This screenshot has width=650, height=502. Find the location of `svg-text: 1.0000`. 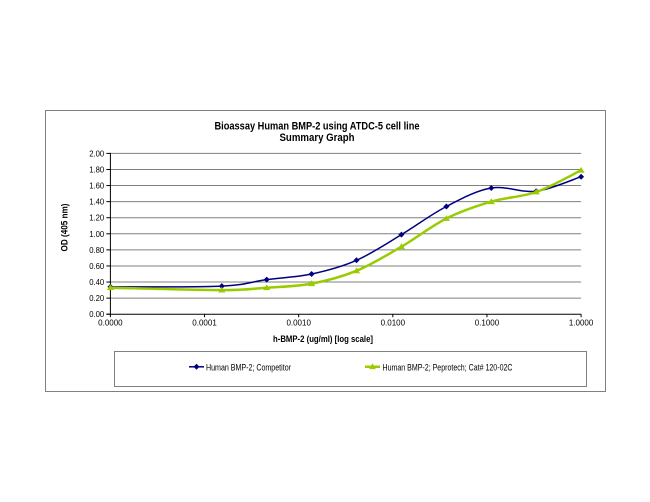

svg-text: 1.0000 is located at coordinates (581, 323).